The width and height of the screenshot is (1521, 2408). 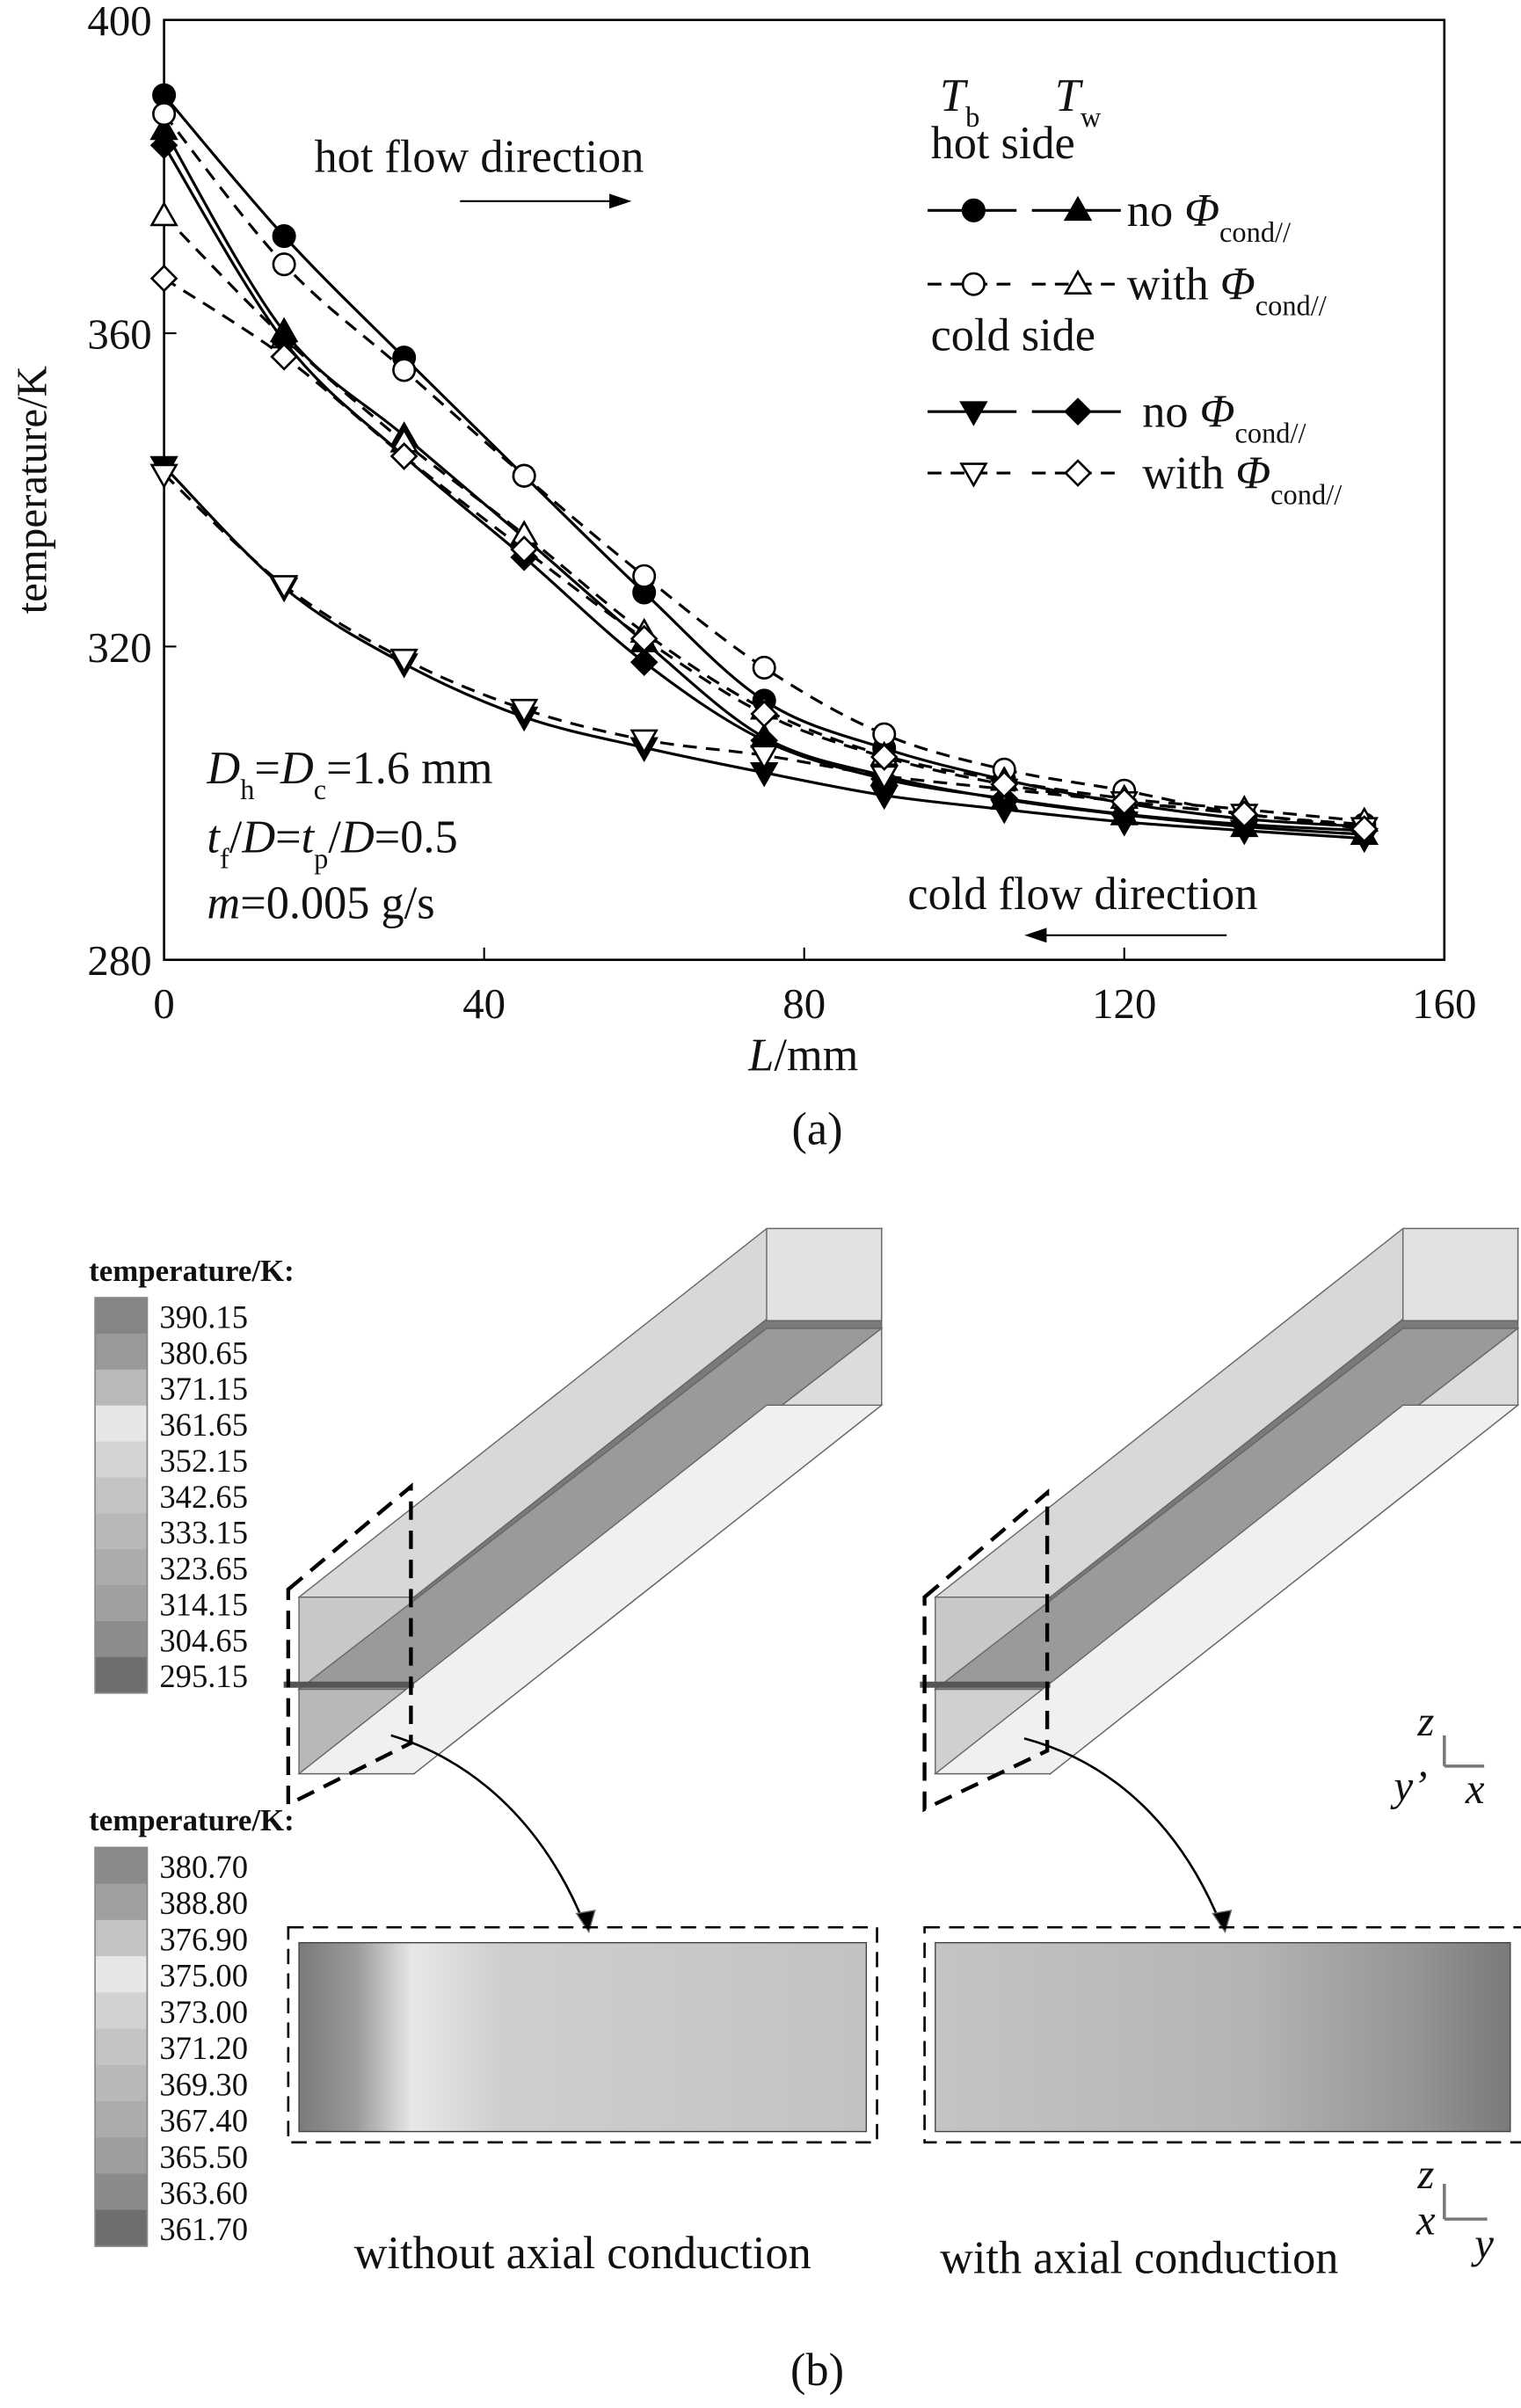 What do you see at coordinates (1425, 2174) in the screenshot?
I see `axis-icon-label: z` at bounding box center [1425, 2174].